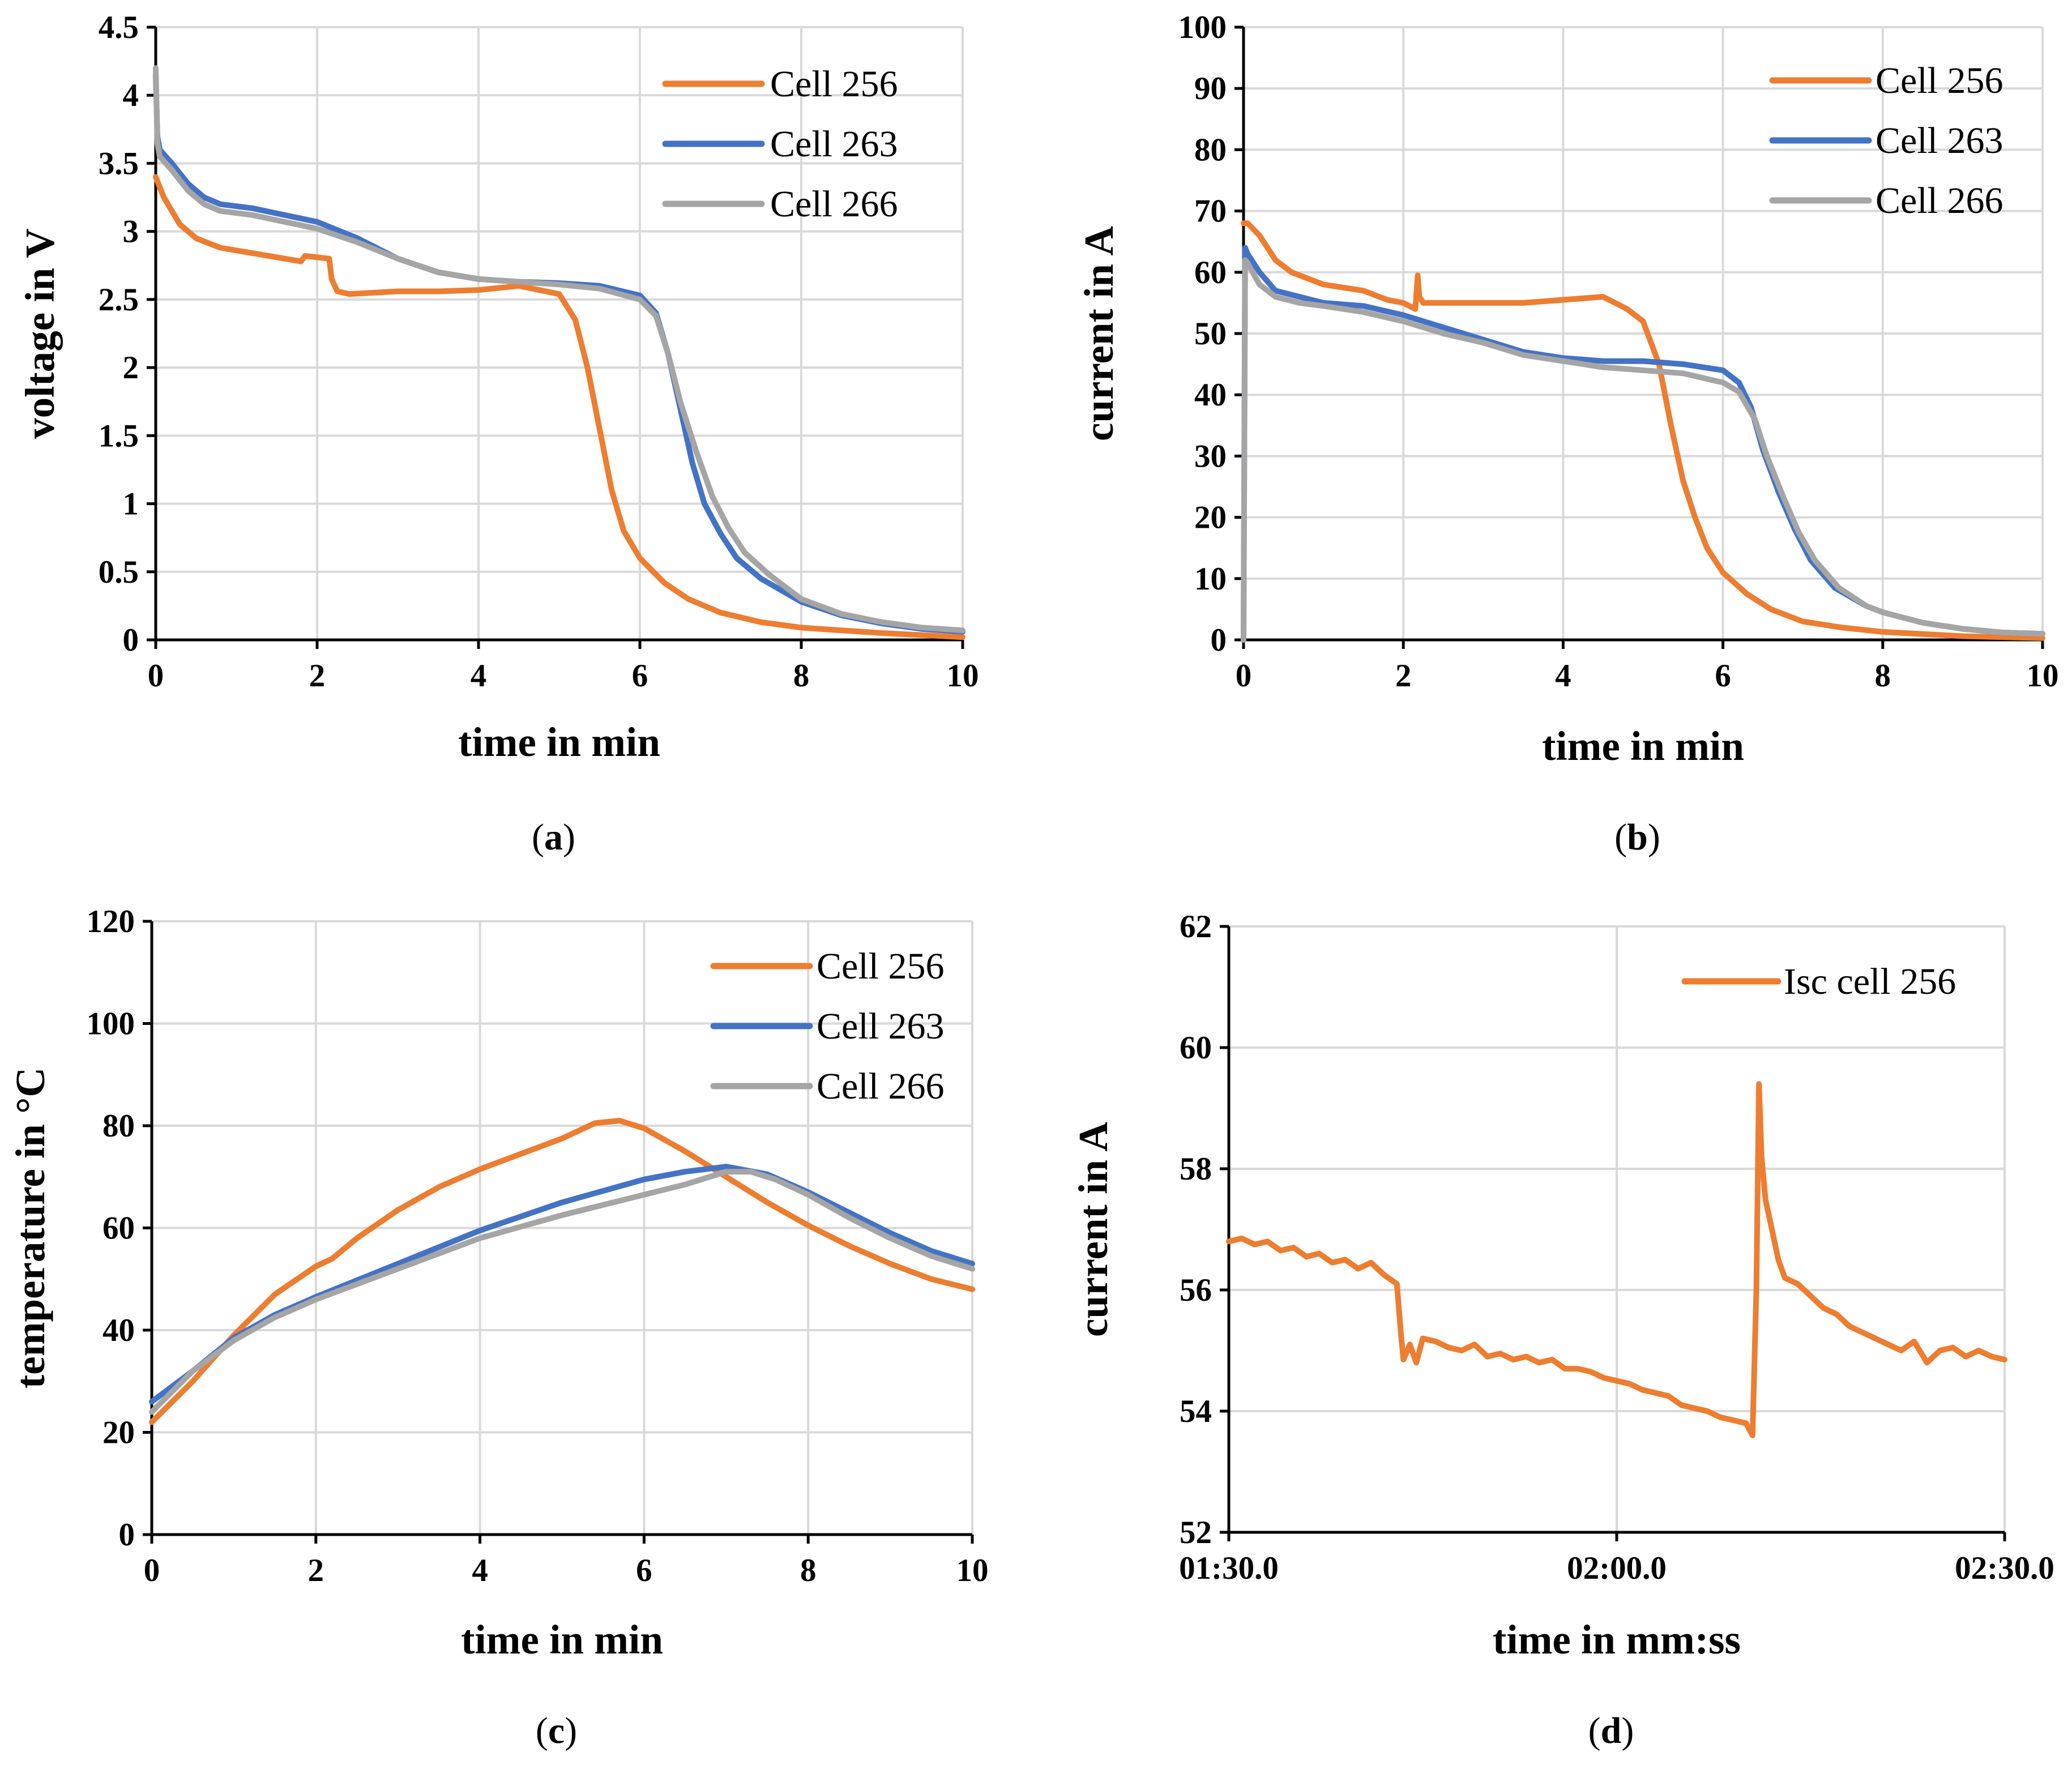 The image size is (2072, 1769). What do you see at coordinates (1611, 1730) in the screenshot?
I see `panel-label: (d)` at bounding box center [1611, 1730].